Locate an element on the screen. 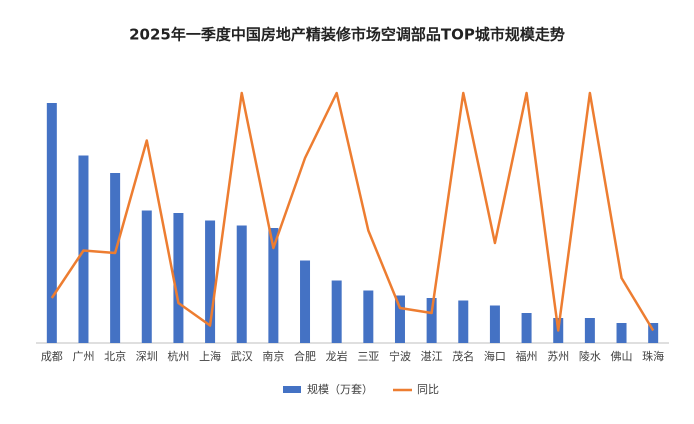 The image size is (694, 424). x-tick-label: 龙岩 is located at coordinates (337, 356).